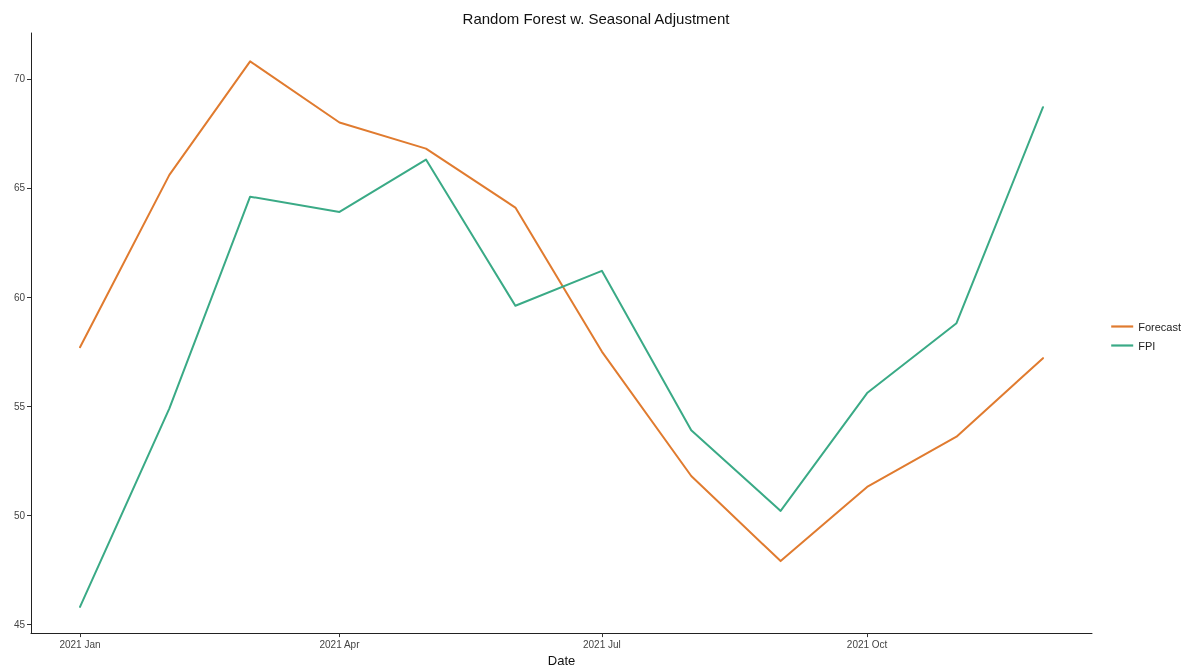 The image size is (1192, 672). I want to click on legend-label: FPI, so click(1147, 345).